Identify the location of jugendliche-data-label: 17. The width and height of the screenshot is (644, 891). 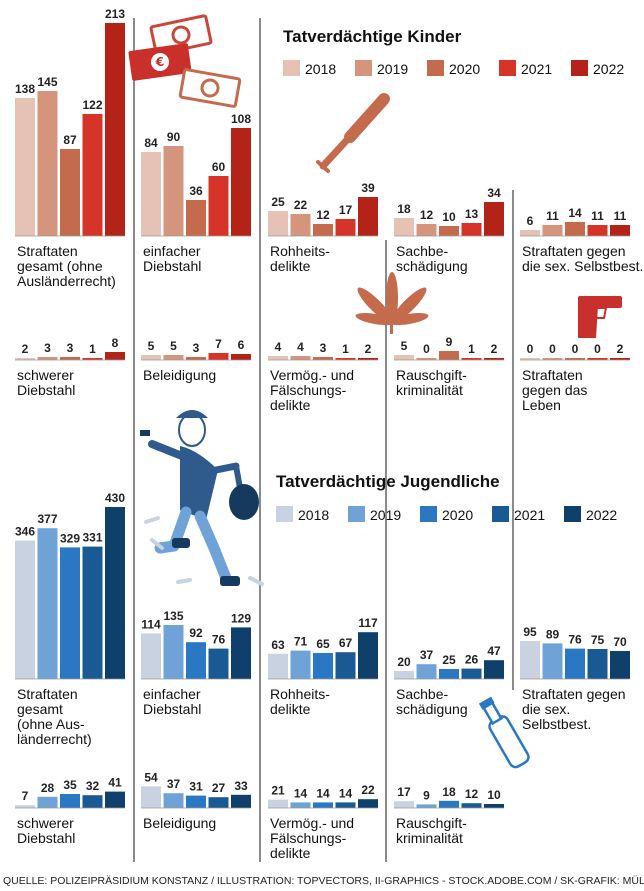
(404, 792).